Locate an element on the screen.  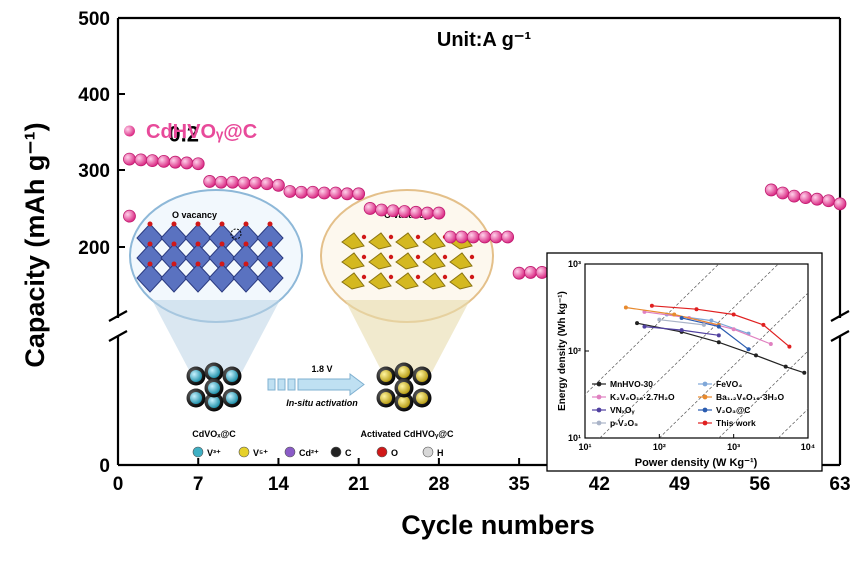
octahedron is located at coordinates (198, 278).